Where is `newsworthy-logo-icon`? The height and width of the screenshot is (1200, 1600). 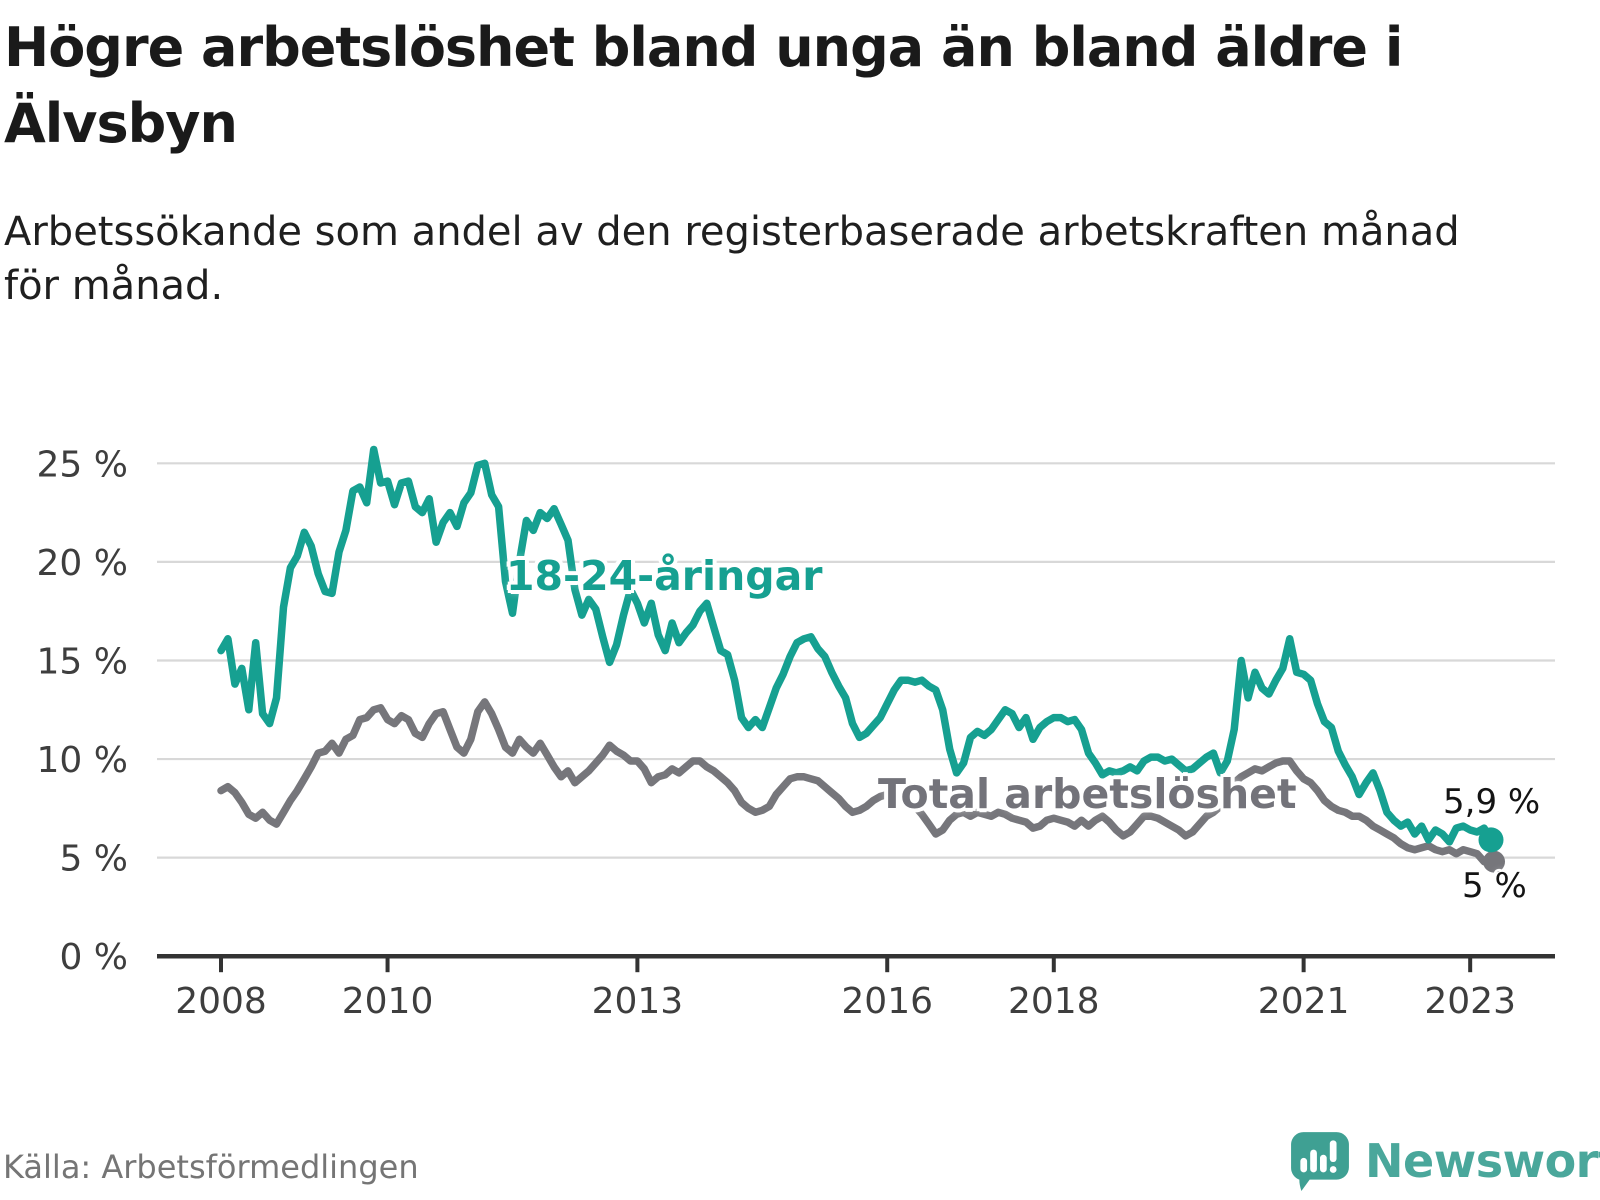 newsworthy-logo-icon is located at coordinates (1320, 1161).